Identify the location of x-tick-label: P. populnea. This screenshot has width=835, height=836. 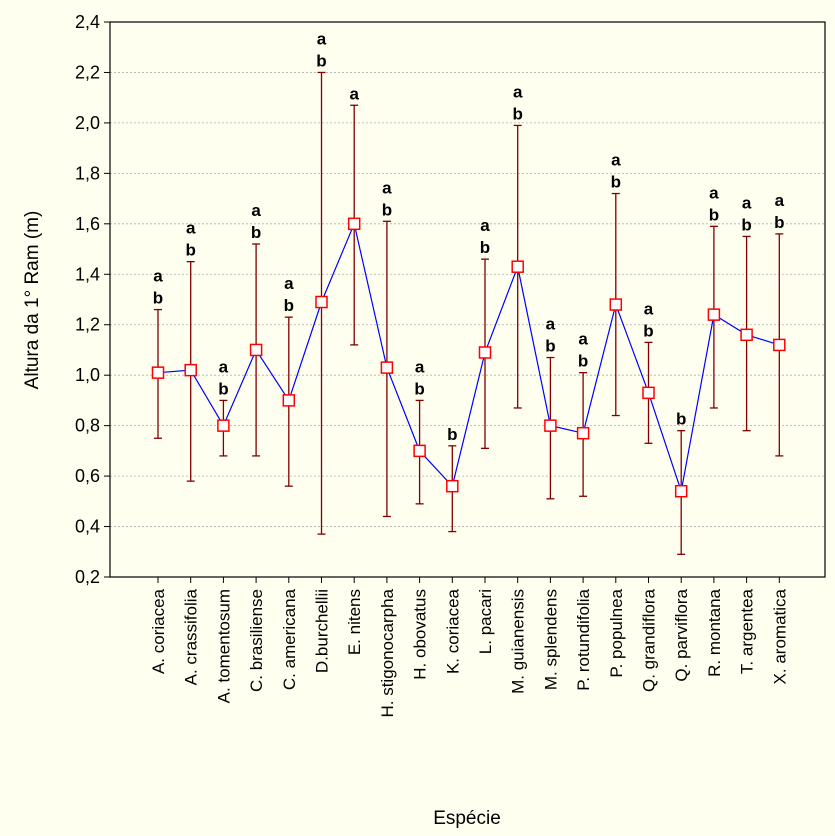
(616, 632).